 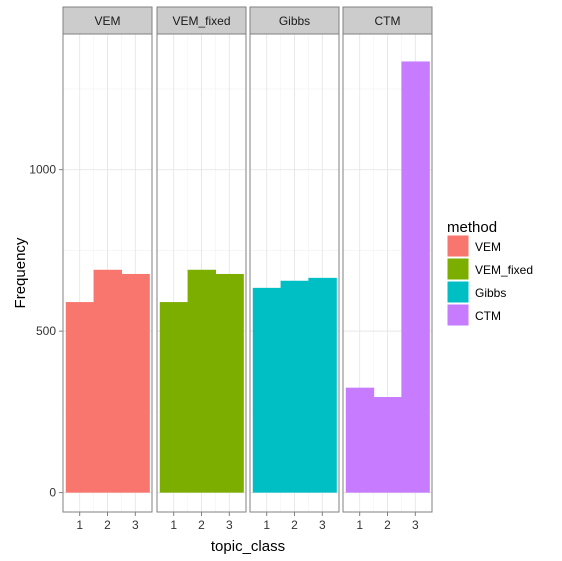 I want to click on y-tick-label: 500, so click(x=46, y=331).